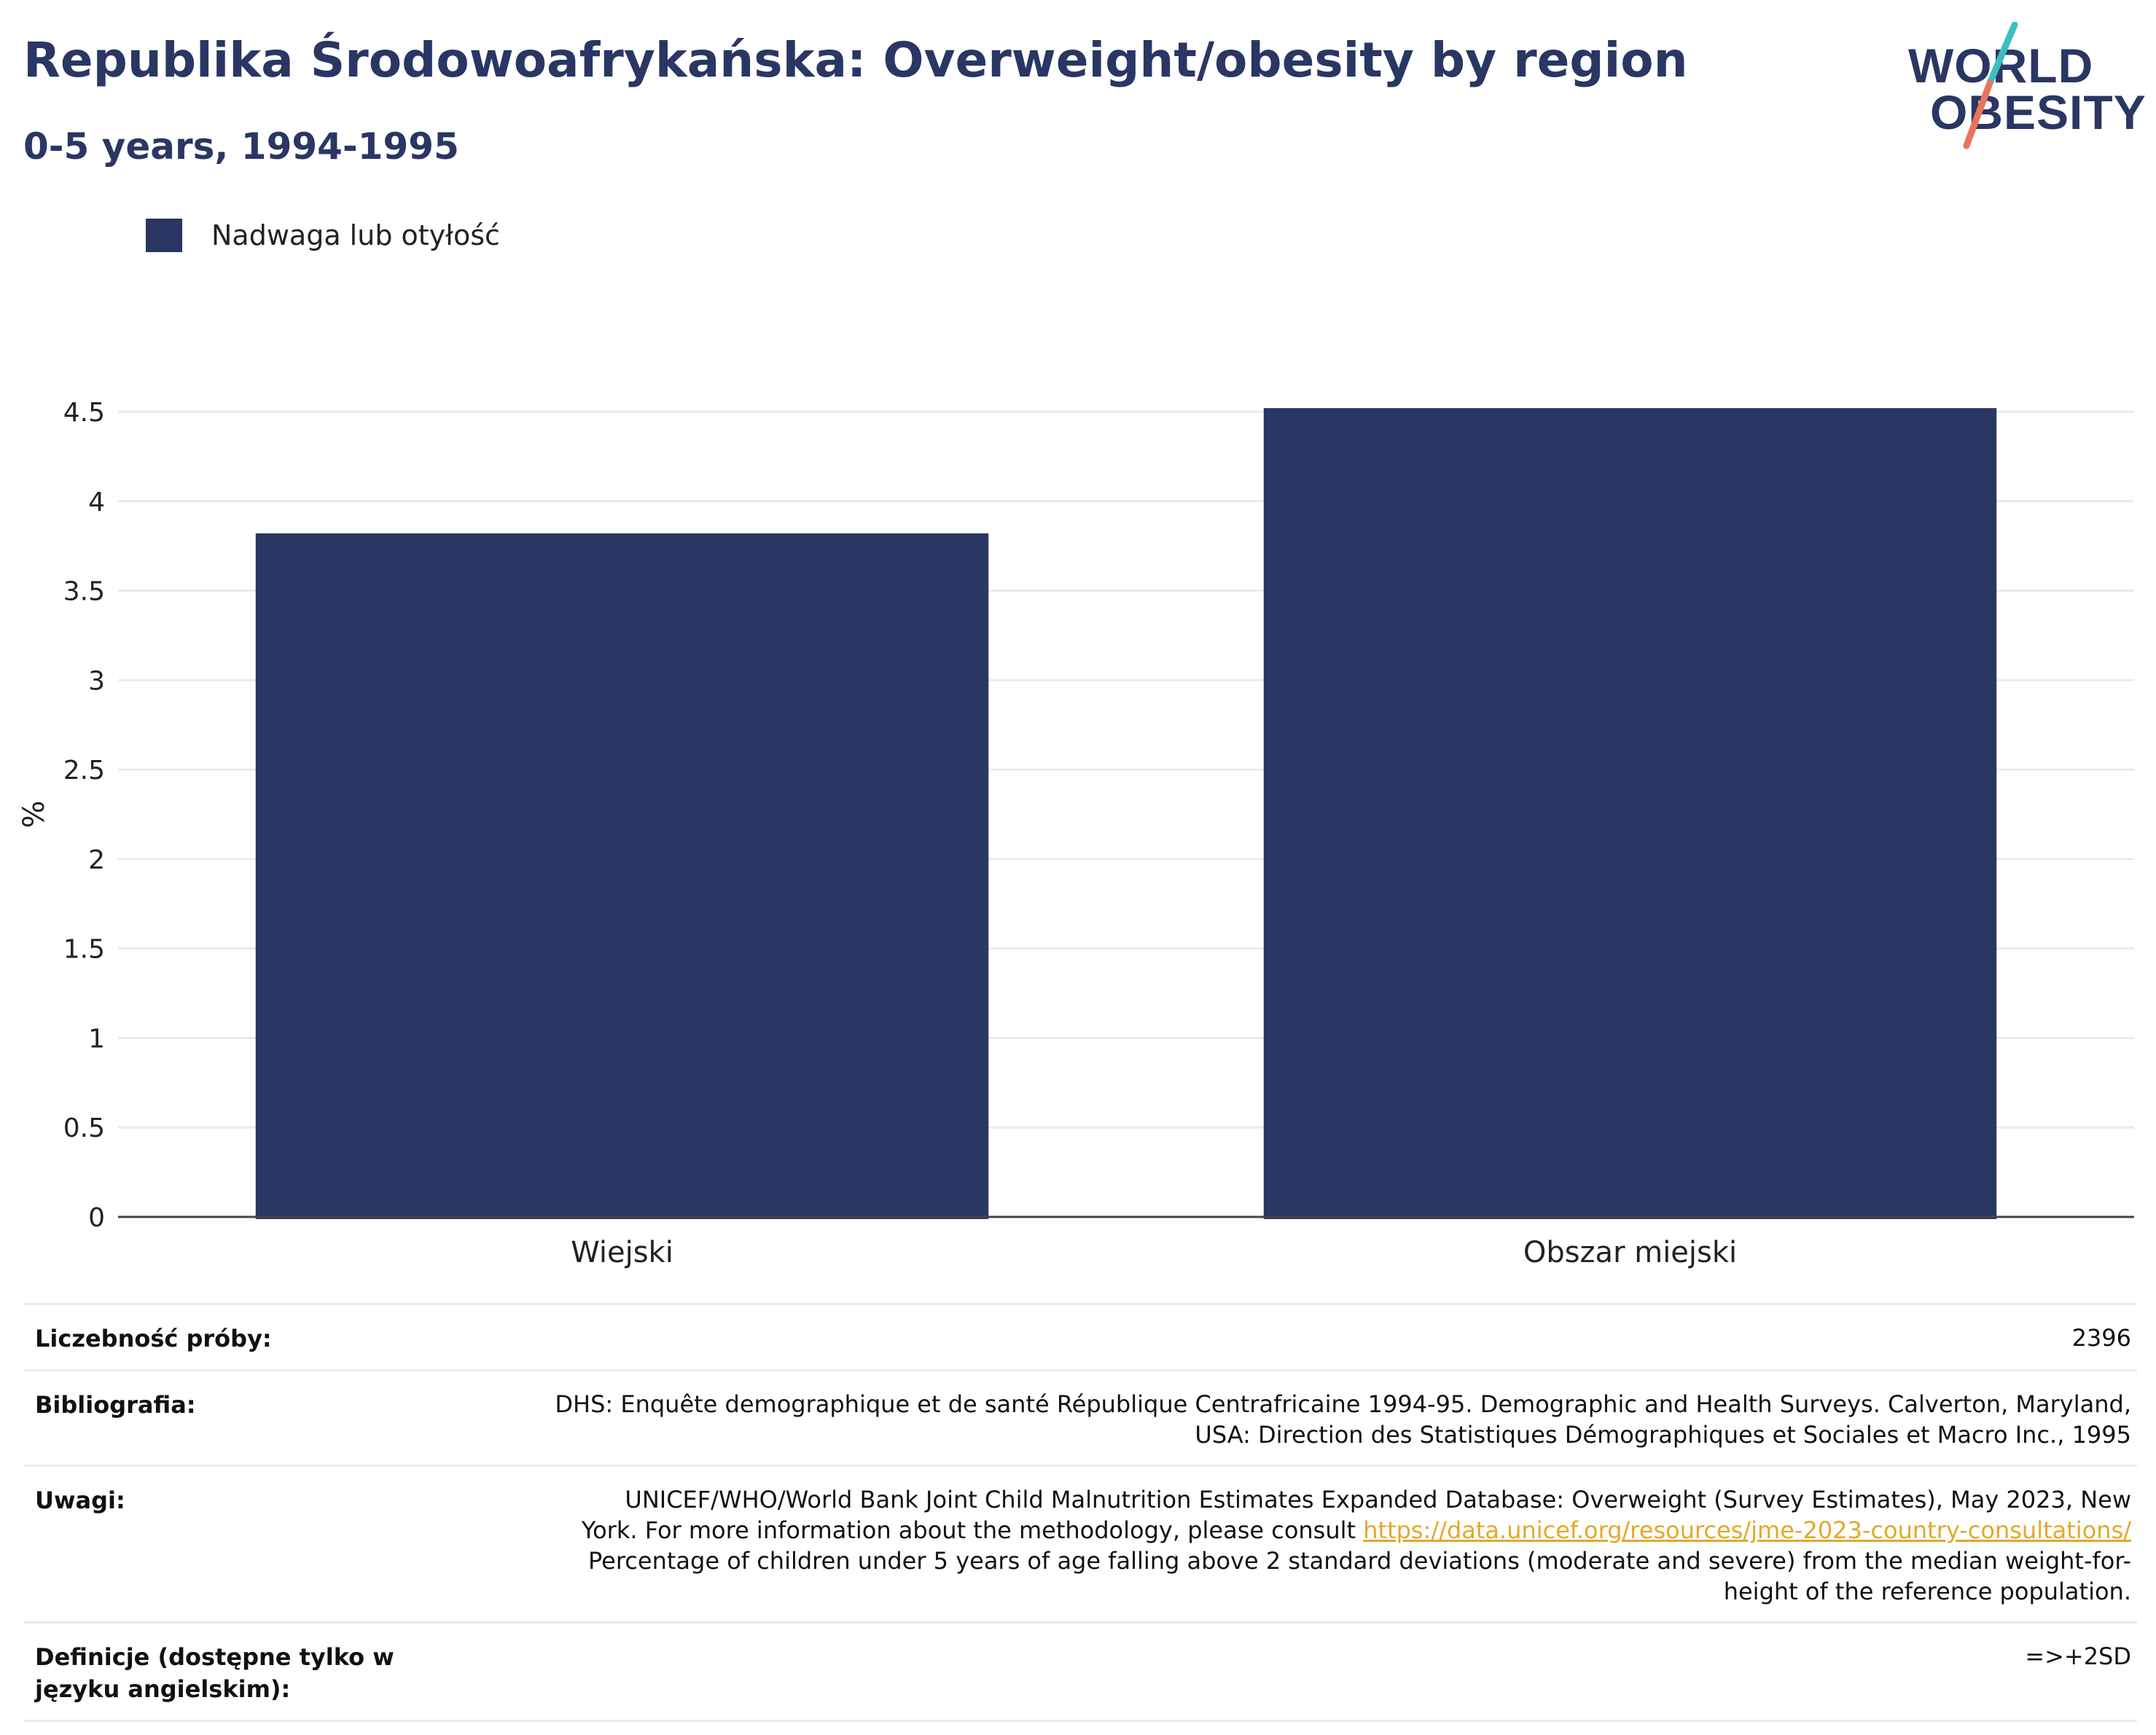  What do you see at coordinates (84, 1128) in the screenshot?
I see `y-tick-label: 0.5` at bounding box center [84, 1128].